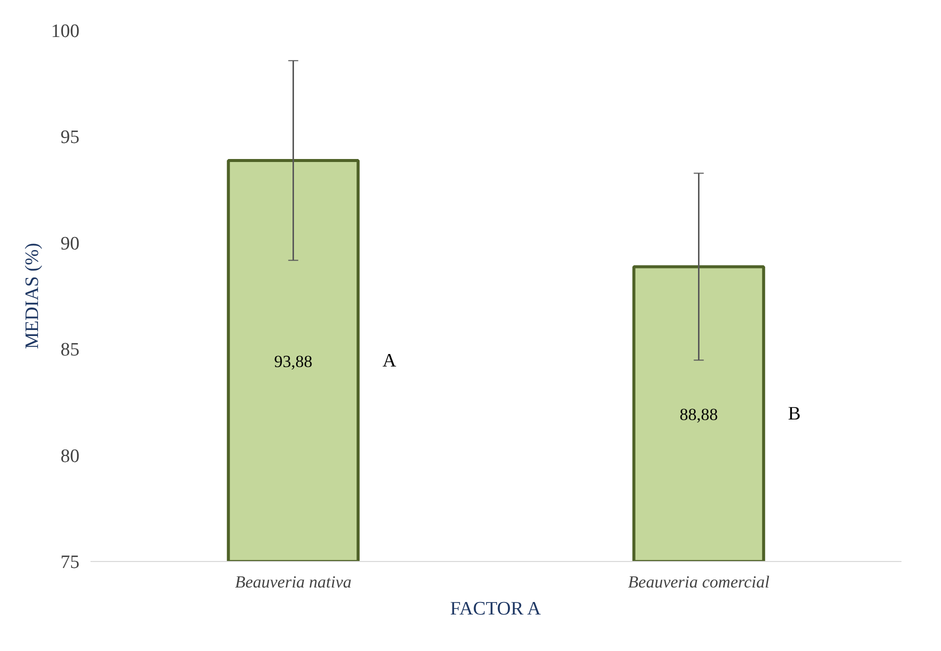 The width and height of the screenshot is (941, 651). I want to click on annotation: A, so click(389, 361).